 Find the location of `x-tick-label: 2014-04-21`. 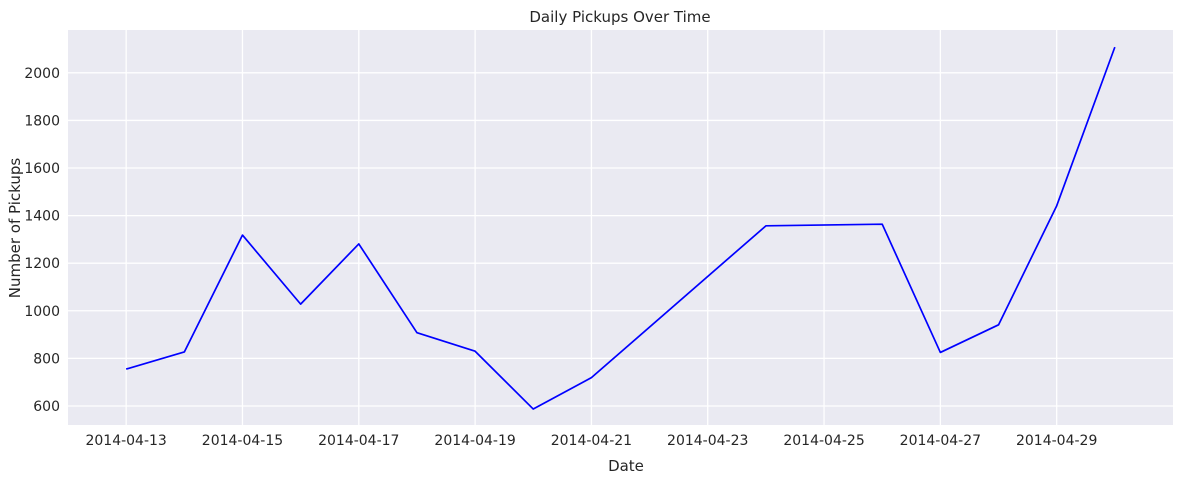

x-tick-label: 2014-04-21 is located at coordinates (591, 441).